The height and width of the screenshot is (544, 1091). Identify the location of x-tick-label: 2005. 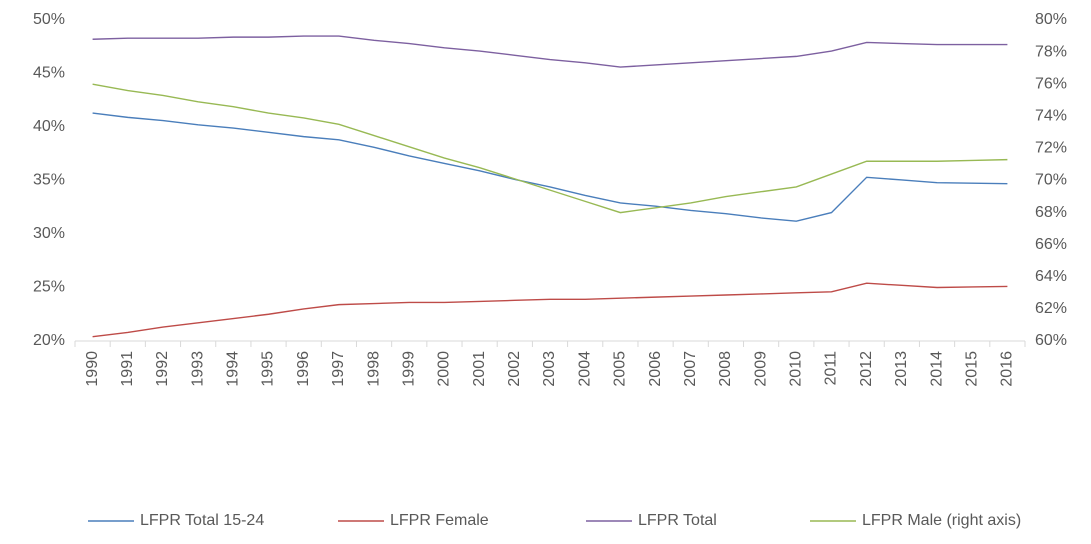
(620, 369).